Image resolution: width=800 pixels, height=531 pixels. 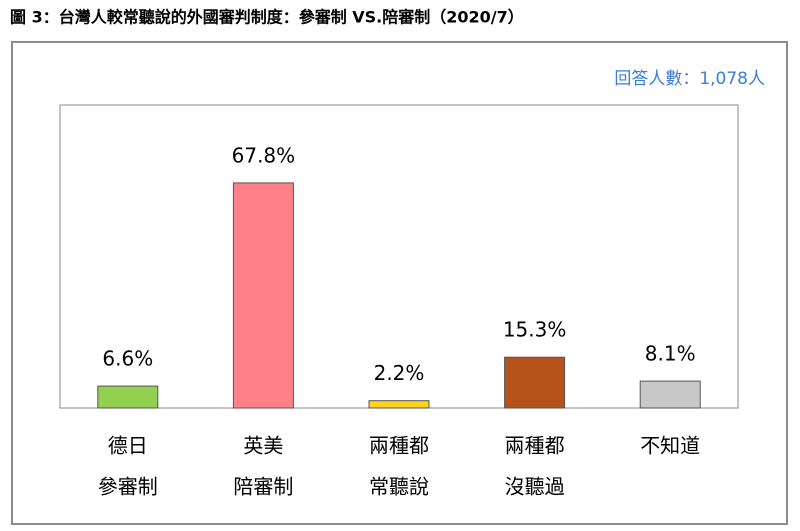 I want to click on x-tick-label: 沒聽過, so click(x=535, y=487).